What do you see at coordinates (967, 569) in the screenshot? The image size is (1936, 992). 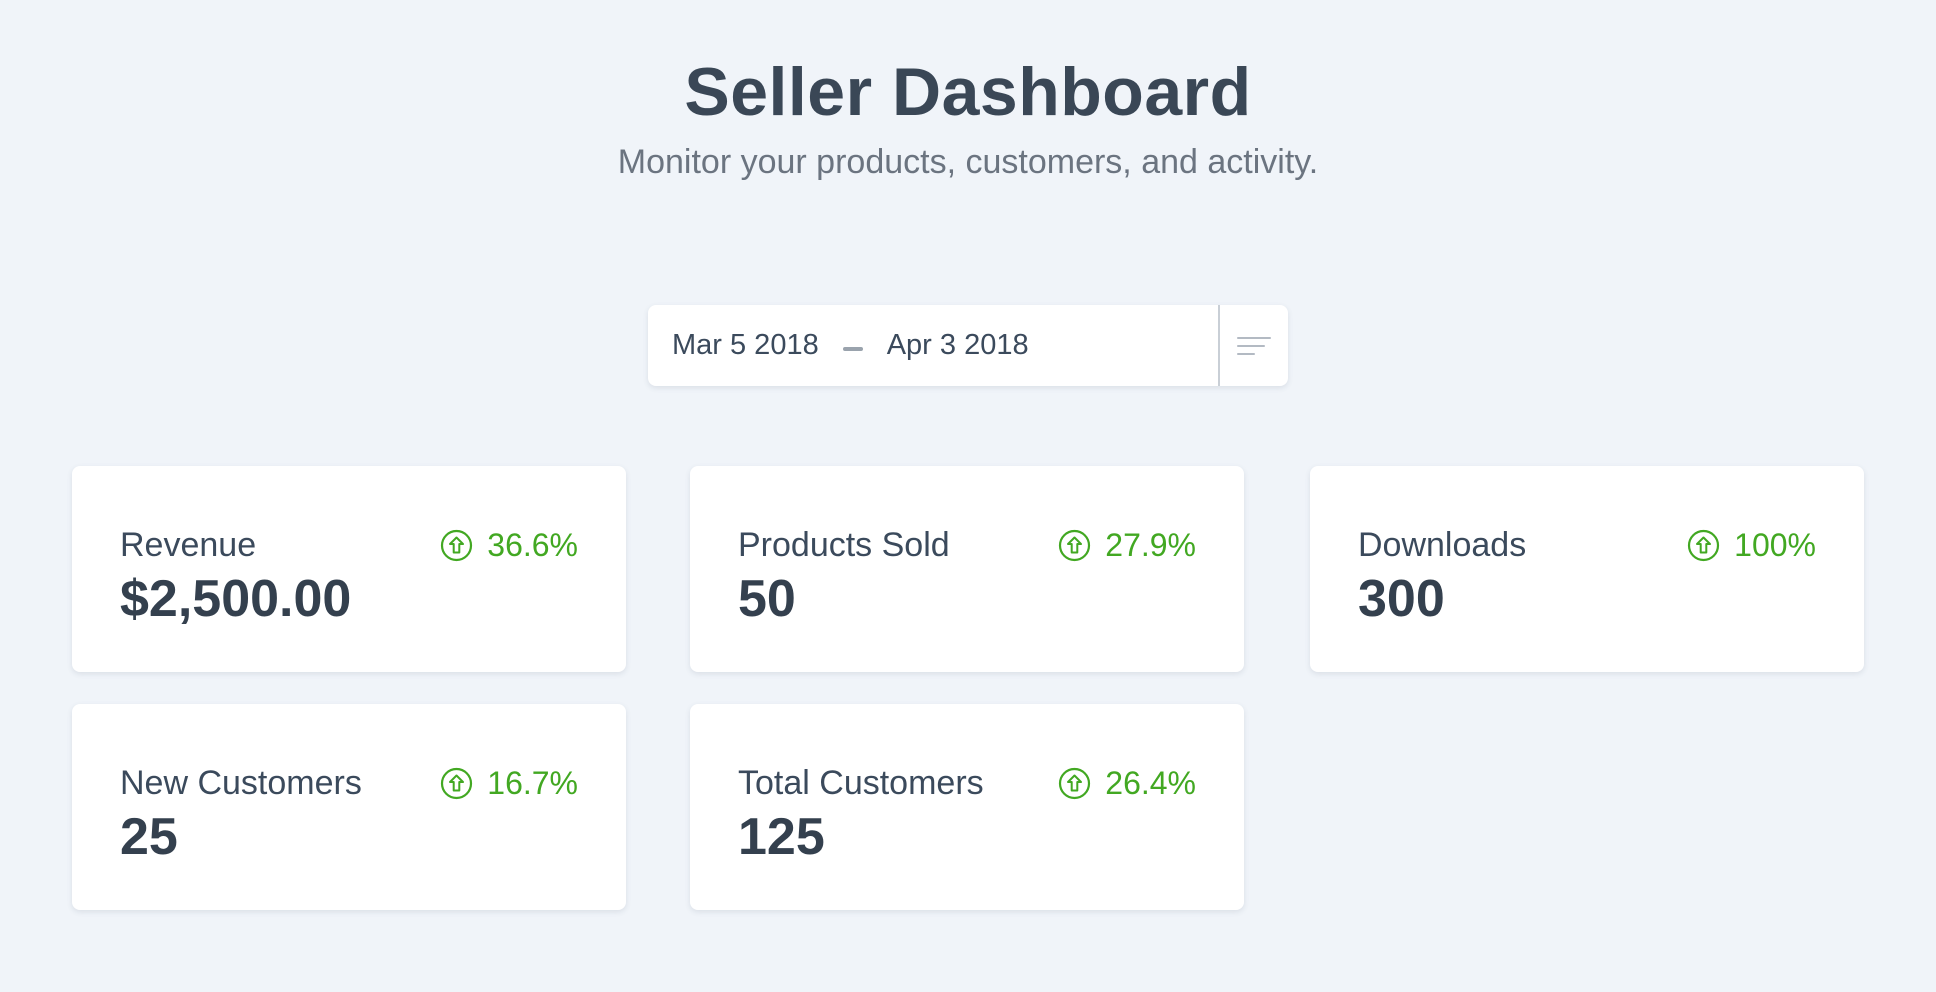 I see `stat-card-products-sold: Products Sold 27.9% 50` at bounding box center [967, 569].